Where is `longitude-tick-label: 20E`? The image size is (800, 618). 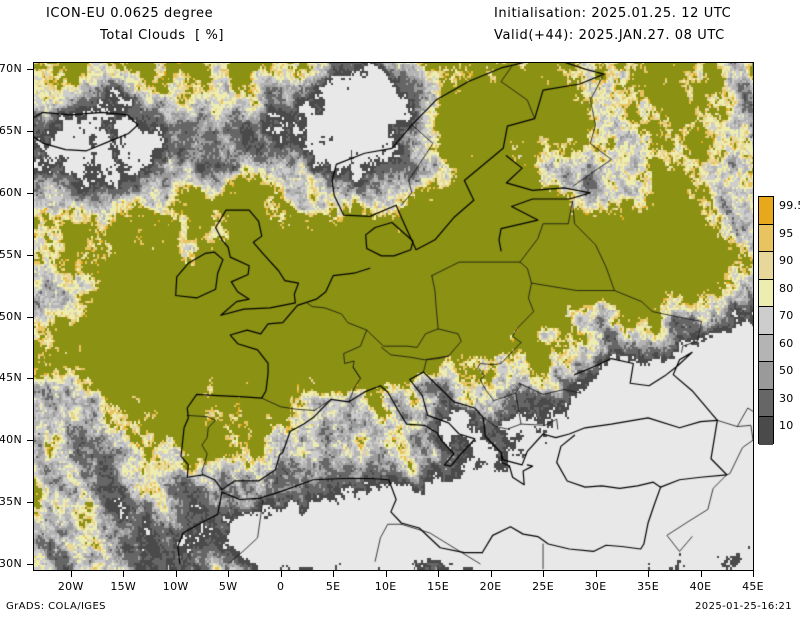 longitude-tick-label: 20E is located at coordinates (490, 586).